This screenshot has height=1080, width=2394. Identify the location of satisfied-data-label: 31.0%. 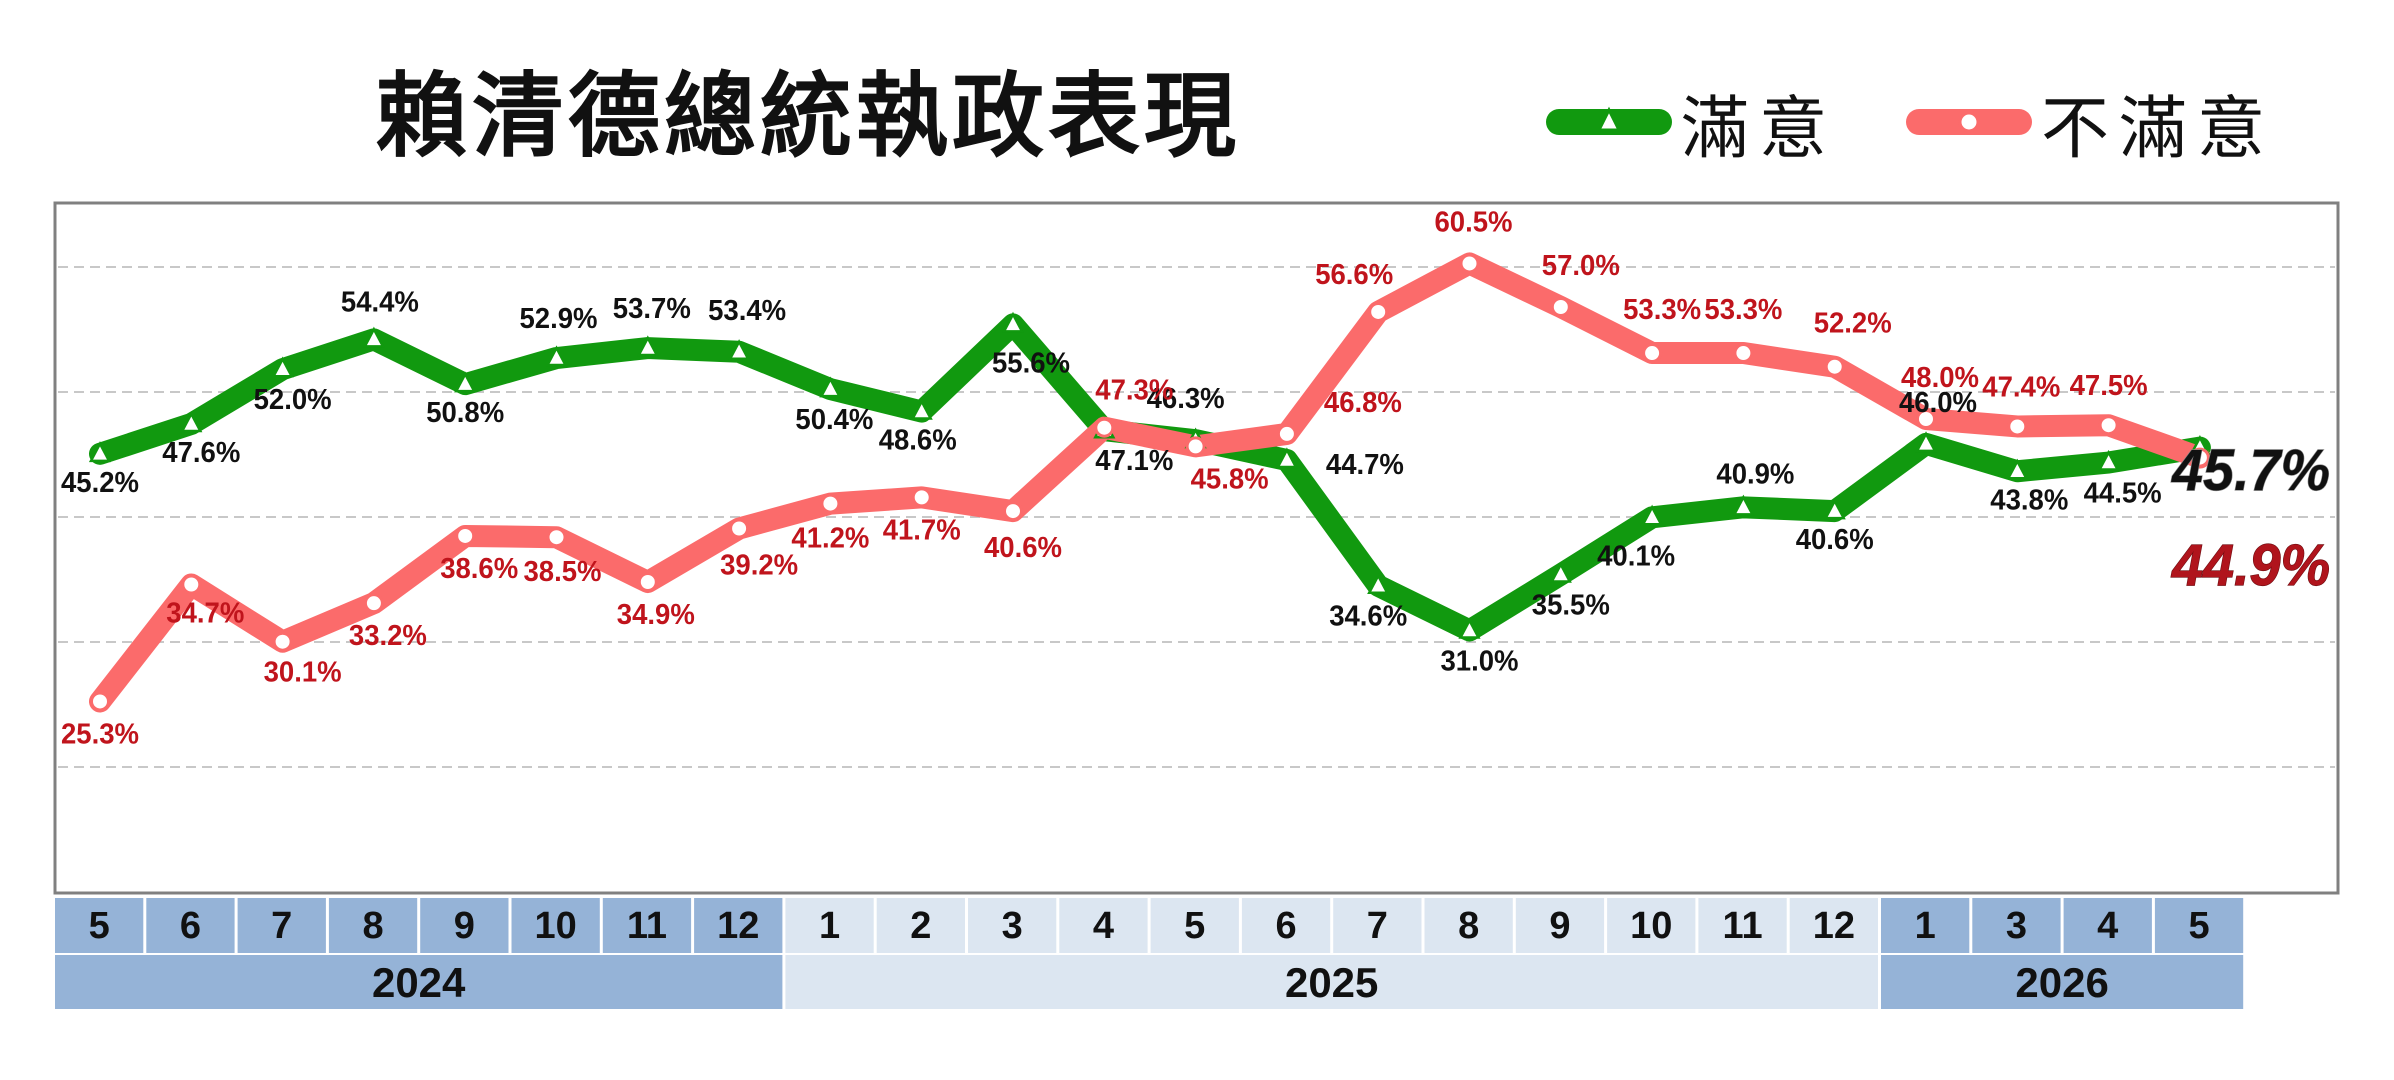
(1480, 662).